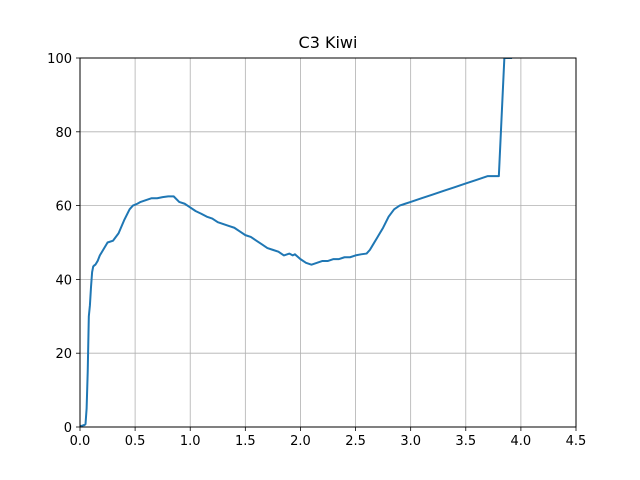 This screenshot has height=480, width=640. What do you see at coordinates (521, 441) in the screenshot?
I see `x-tick-label: 4.0` at bounding box center [521, 441].